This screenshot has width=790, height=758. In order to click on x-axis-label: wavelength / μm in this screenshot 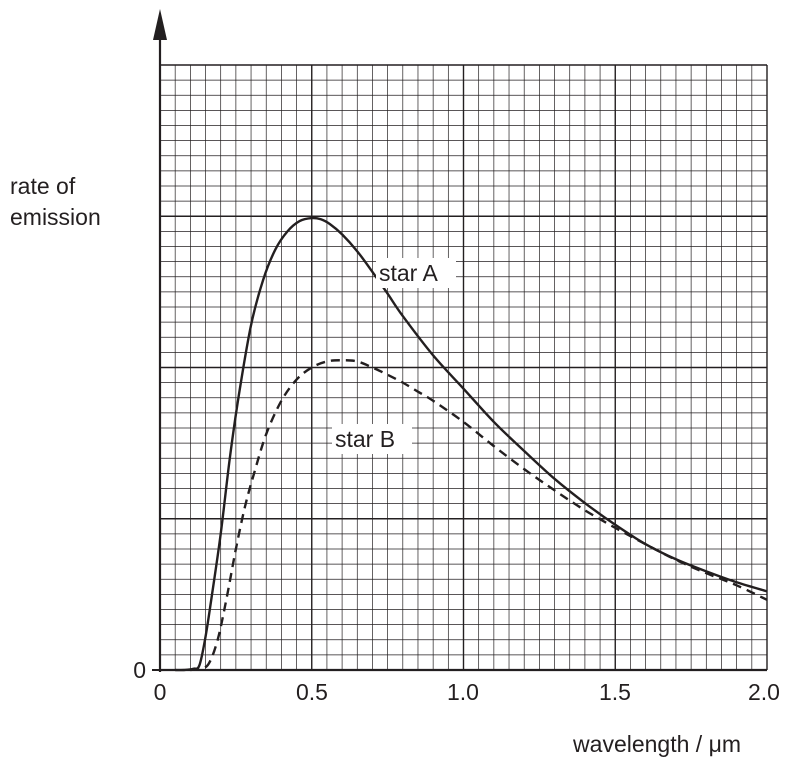, I will do `click(656, 744)`.